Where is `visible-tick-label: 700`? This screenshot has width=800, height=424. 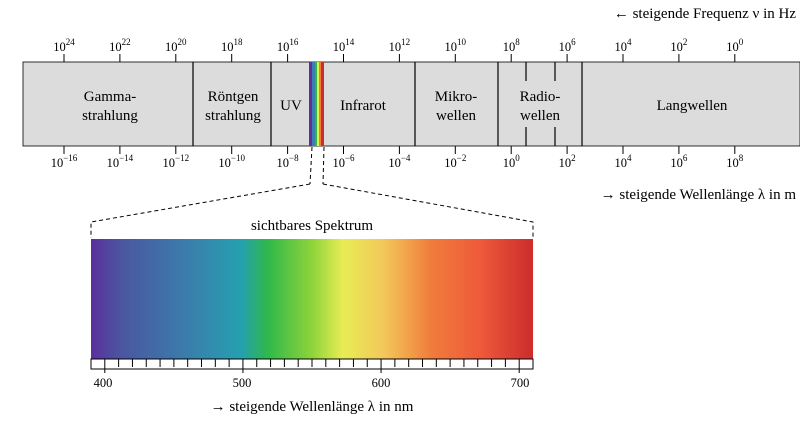 visible-tick-label: 700 is located at coordinates (520, 383).